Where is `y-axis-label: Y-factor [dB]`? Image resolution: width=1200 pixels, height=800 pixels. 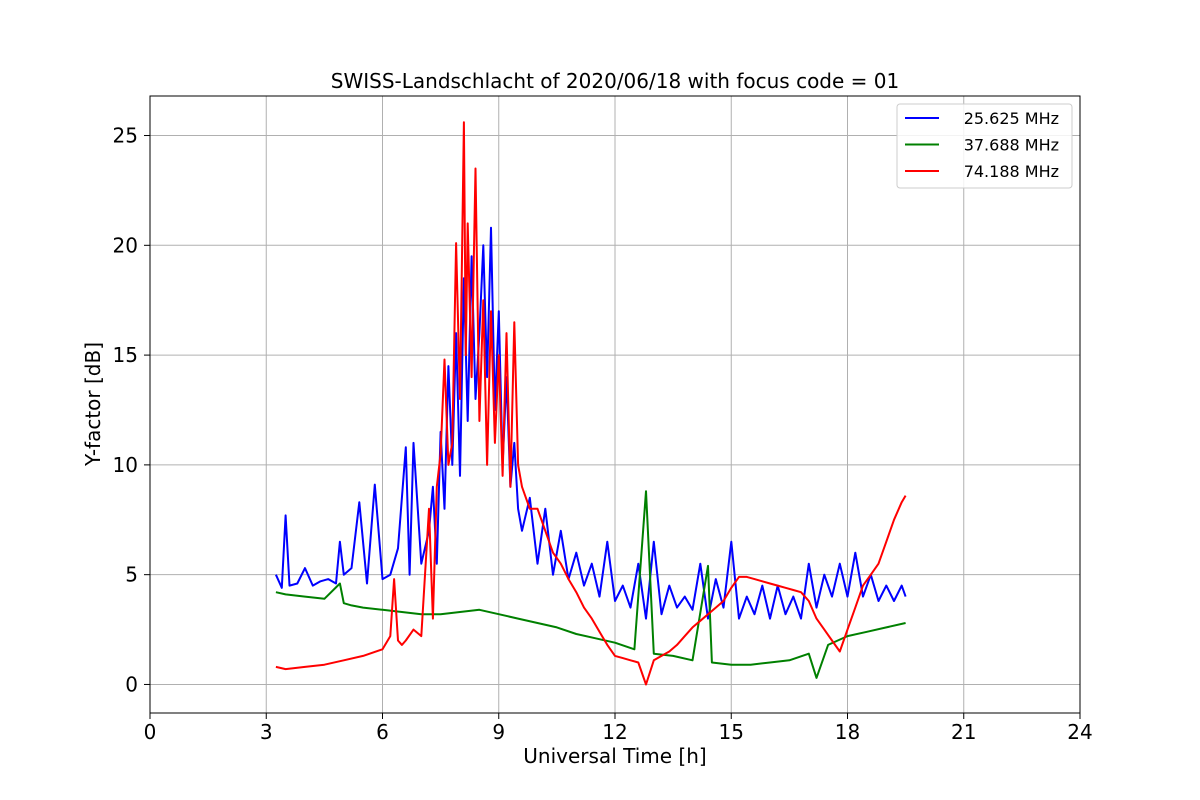 y-axis-label: Y-factor [dB] is located at coordinates (93, 404).